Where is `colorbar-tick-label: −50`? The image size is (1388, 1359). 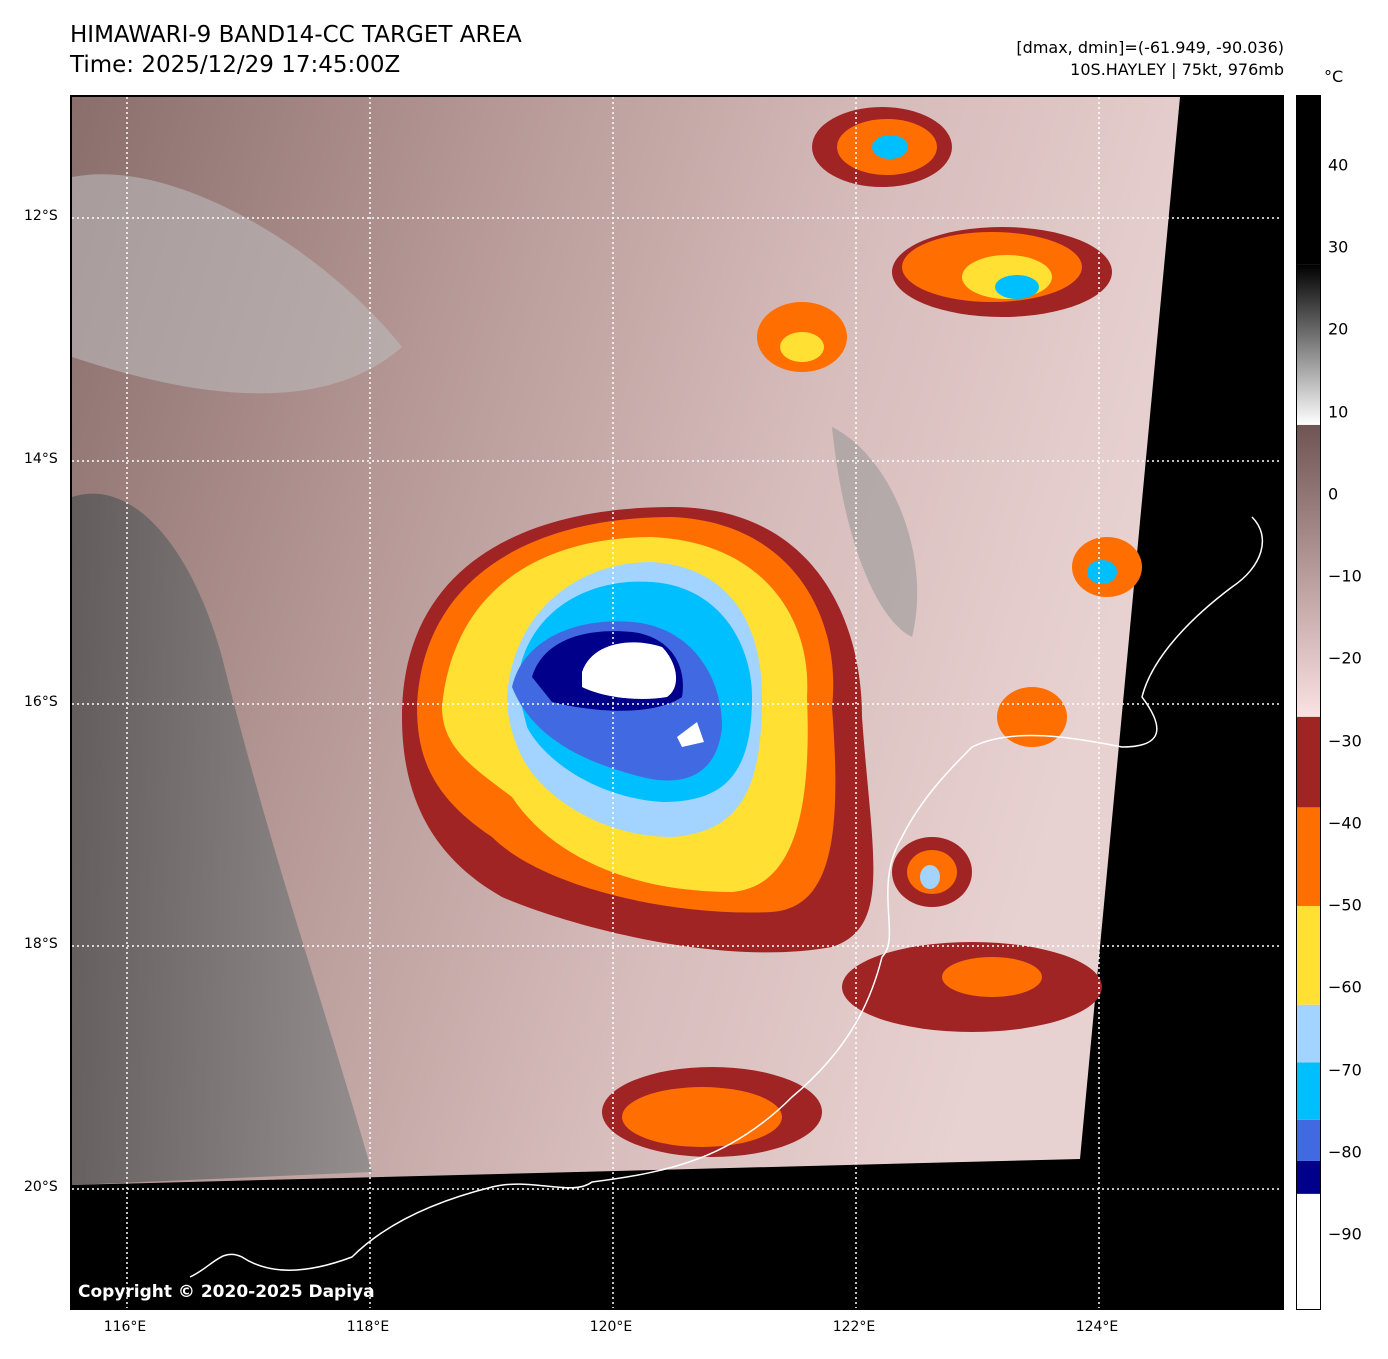 colorbar-tick-label: −50 is located at coordinates (1345, 905).